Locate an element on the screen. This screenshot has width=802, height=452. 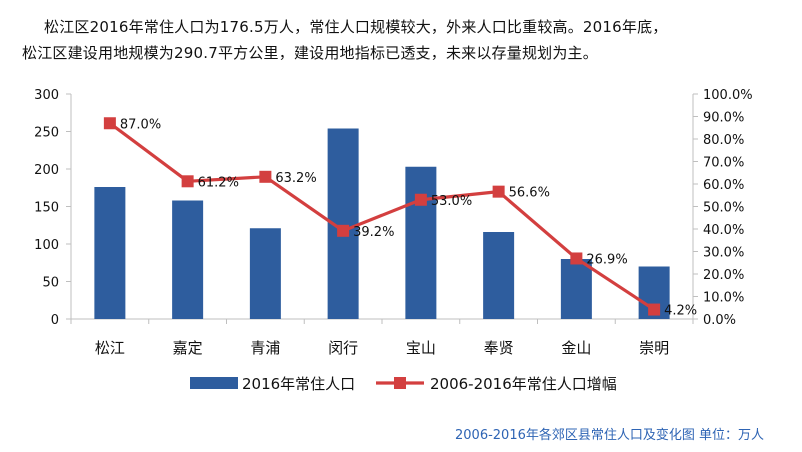
y-left-tick-label: 250 is located at coordinates (46, 133).